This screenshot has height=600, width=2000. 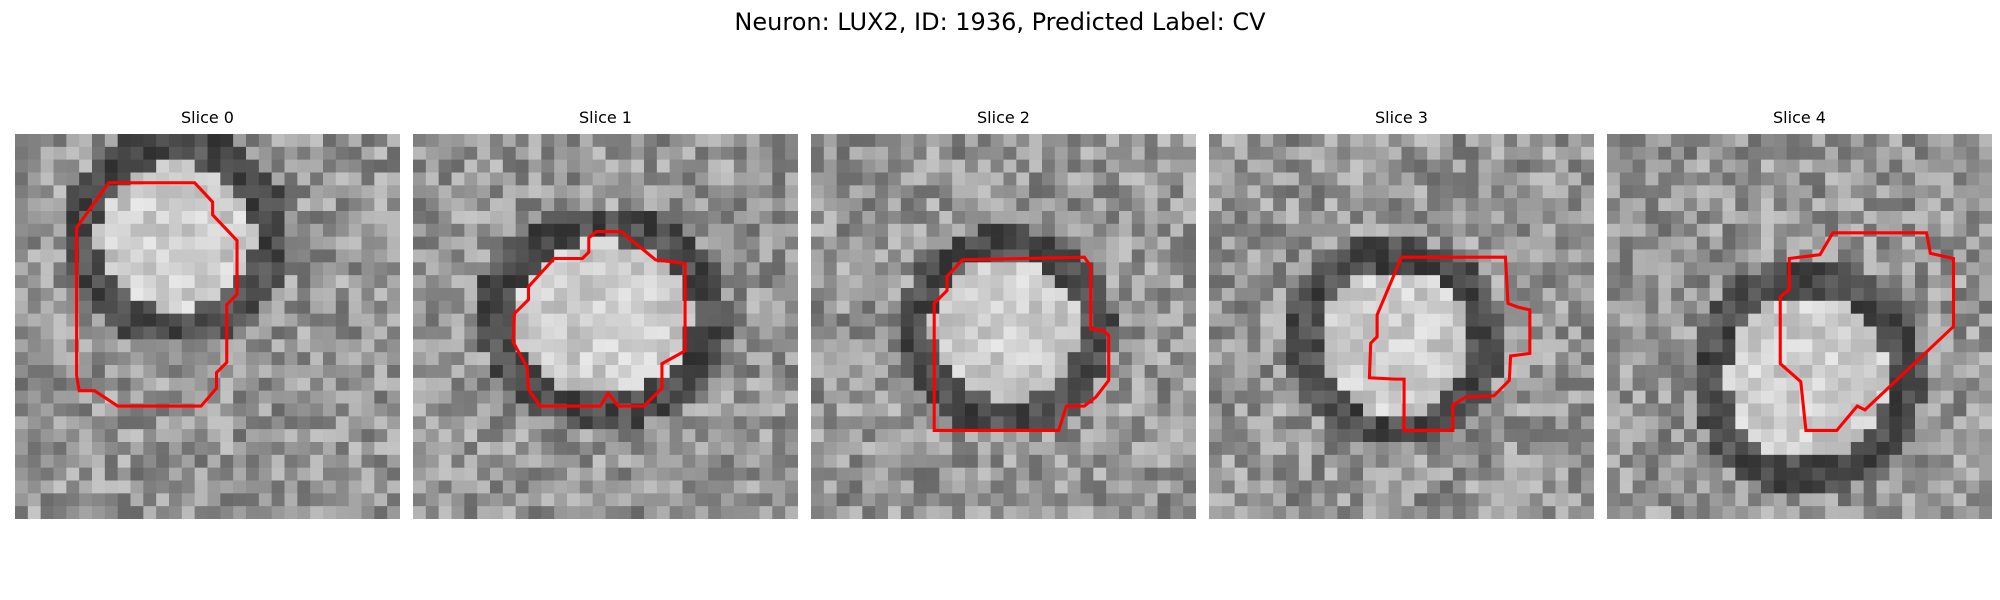 What do you see at coordinates (1401, 117) in the screenshot?
I see `slice-title: Slice 3` at bounding box center [1401, 117].